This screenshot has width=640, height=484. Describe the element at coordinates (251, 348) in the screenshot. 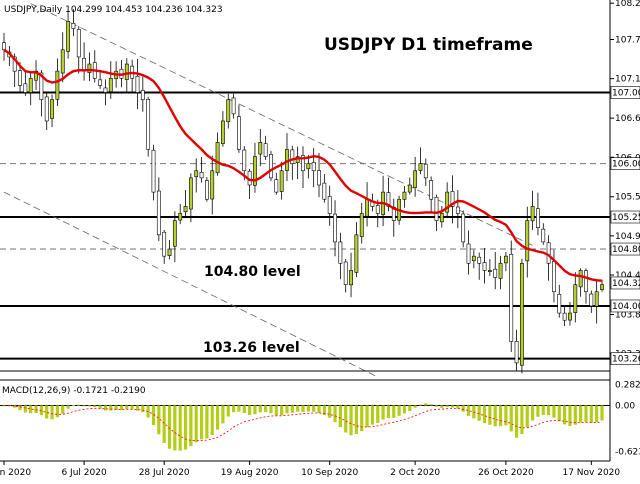

I see `annotation-103-26-level: 103.26 level` at that location.